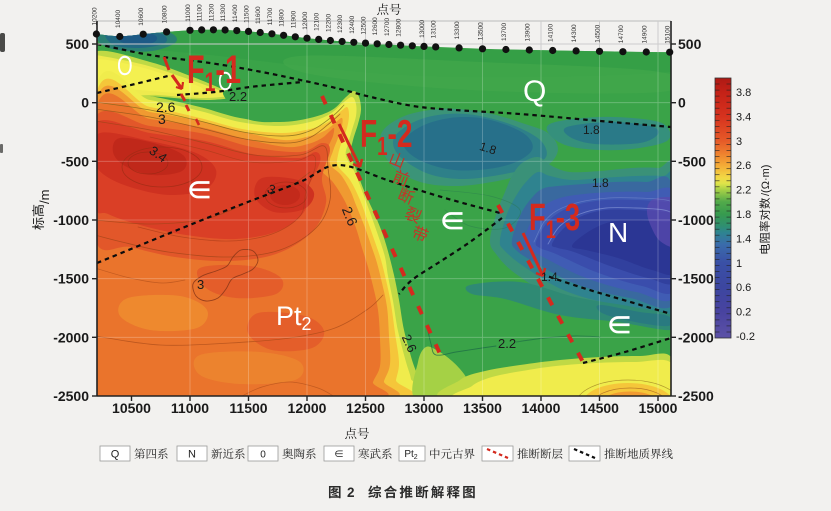 This screenshot has height=511, width=831. Describe the element at coordinates (293, 19) in the screenshot. I see `svg-text: 11900` at that location.